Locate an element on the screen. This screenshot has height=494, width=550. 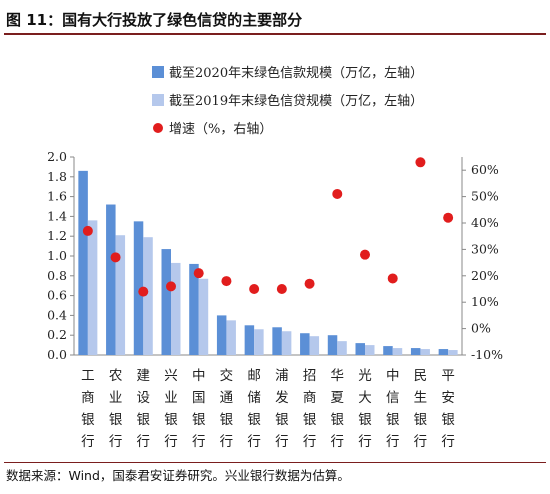
category-label: 民生银行 is located at coordinates (421, 409).